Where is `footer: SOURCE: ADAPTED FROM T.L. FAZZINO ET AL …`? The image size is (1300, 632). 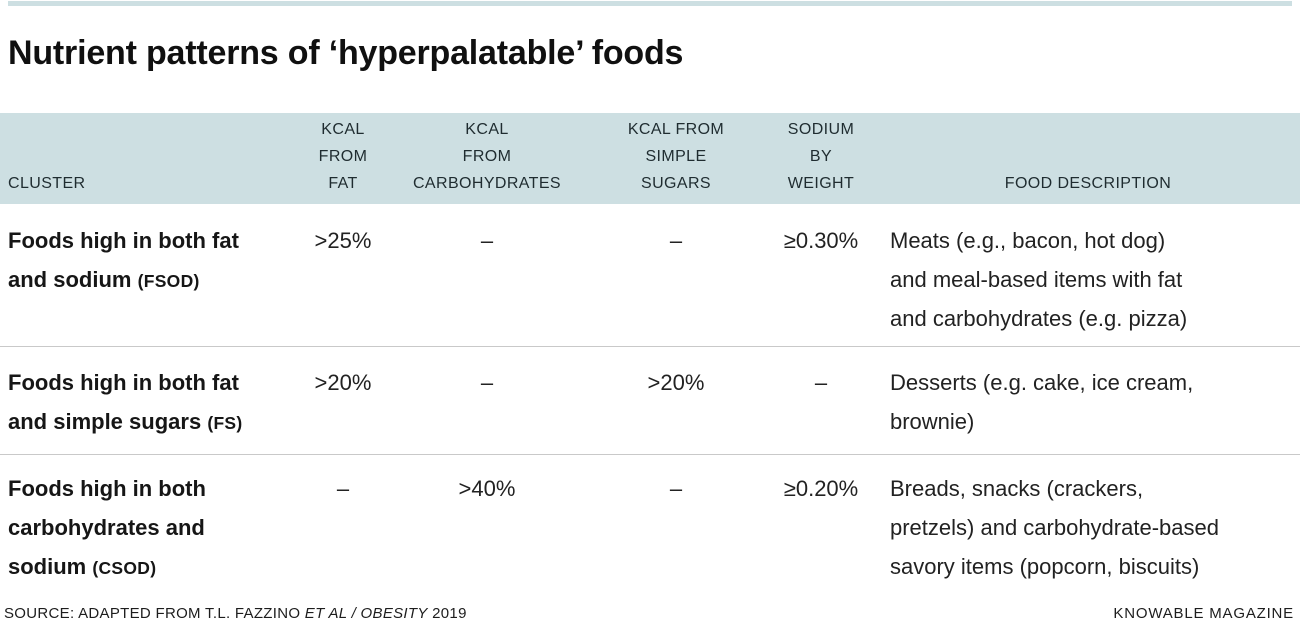
footer: SOURCE: ADAPTED FROM T.L. FAZZINO ET AL … is located at coordinates (650, 614).